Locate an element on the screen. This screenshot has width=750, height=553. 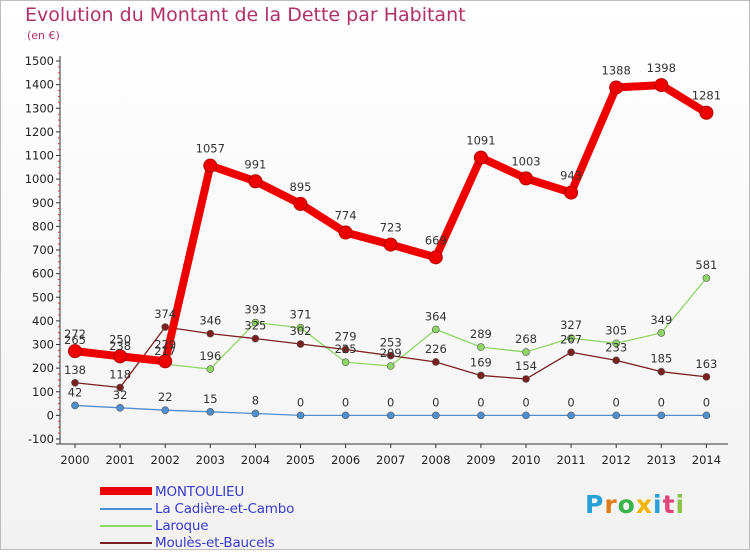
logo-letter: o is located at coordinates (626, 504).